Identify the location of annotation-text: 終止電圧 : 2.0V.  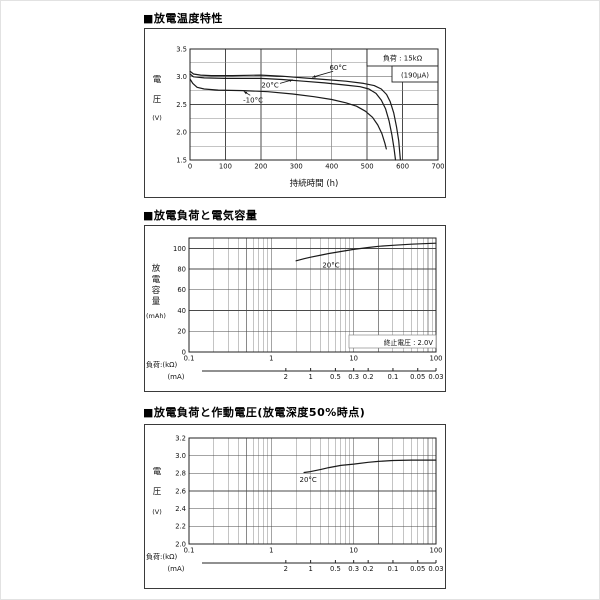
(409, 342).